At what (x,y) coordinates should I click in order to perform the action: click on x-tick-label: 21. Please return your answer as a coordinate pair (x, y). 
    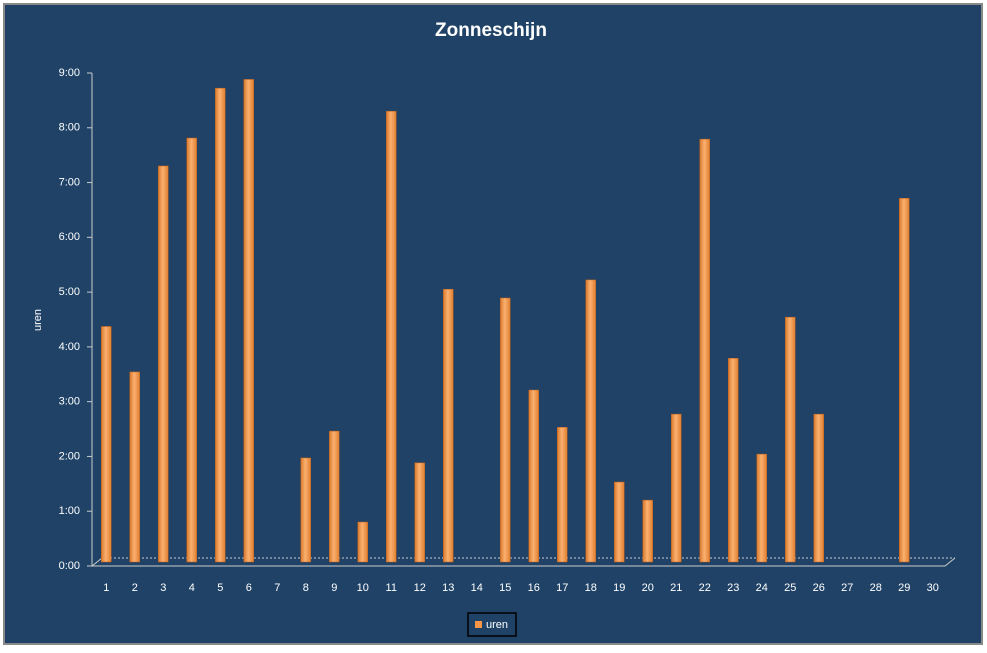
    Looking at the image, I should click on (676, 588).